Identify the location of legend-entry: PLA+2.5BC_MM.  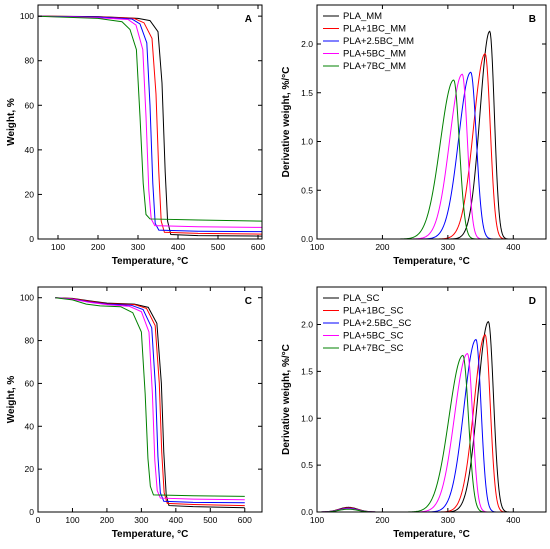
(378, 41).